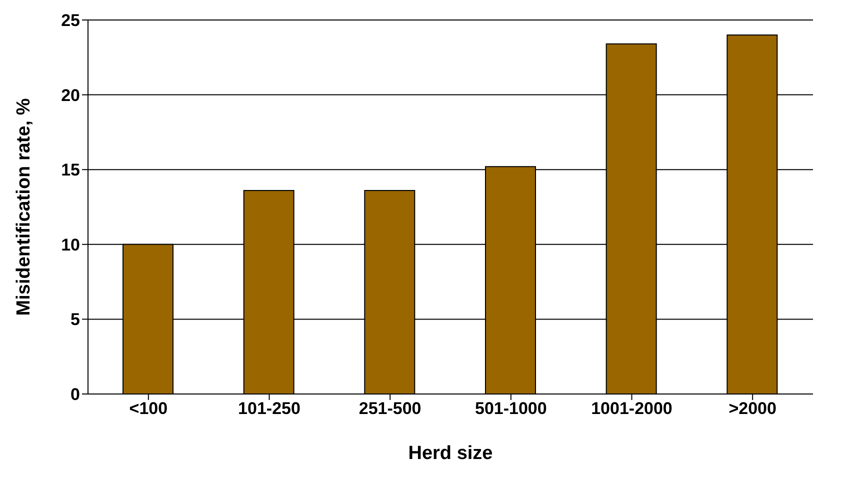 This screenshot has width=841, height=482. I want to click on y-tick-label: 10, so click(70, 244).